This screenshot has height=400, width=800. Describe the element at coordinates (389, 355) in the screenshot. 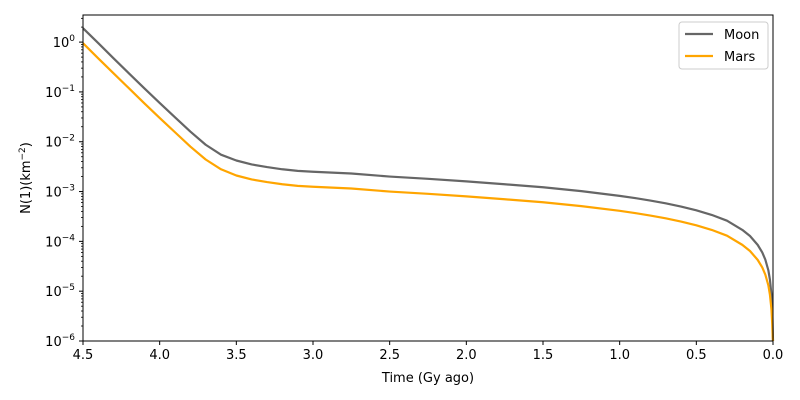

I see `x-tick-label: 2.5` at that location.